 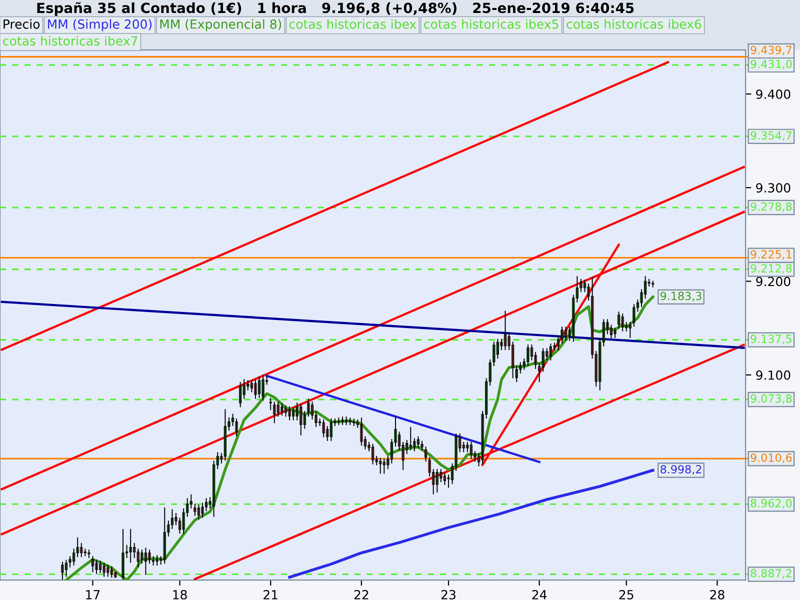 I want to click on x-tick-label: 25, so click(x=626, y=595).